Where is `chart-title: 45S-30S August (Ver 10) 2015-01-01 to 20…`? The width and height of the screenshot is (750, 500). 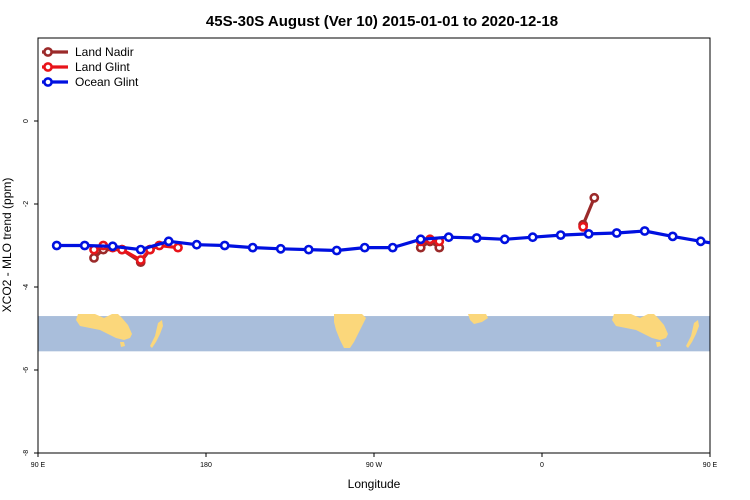
chart-title: 45S-30S August (Ver 10) 2015-01-01 to 20… is located at coordinates (382, 21).